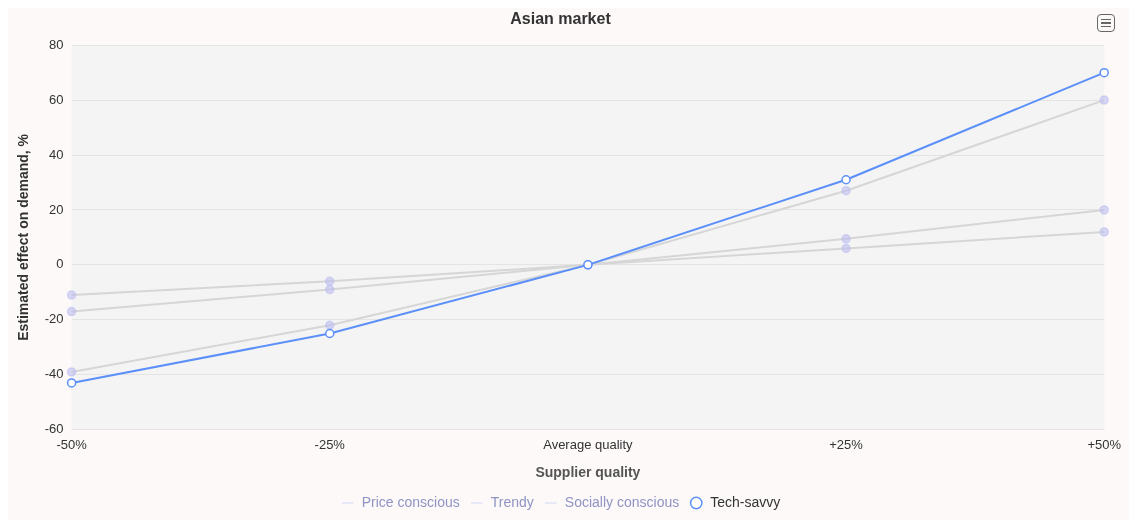  Describe the element at coordinates (846, 444) in the screenshot. I see `x-tick-label: +25%` at that location.